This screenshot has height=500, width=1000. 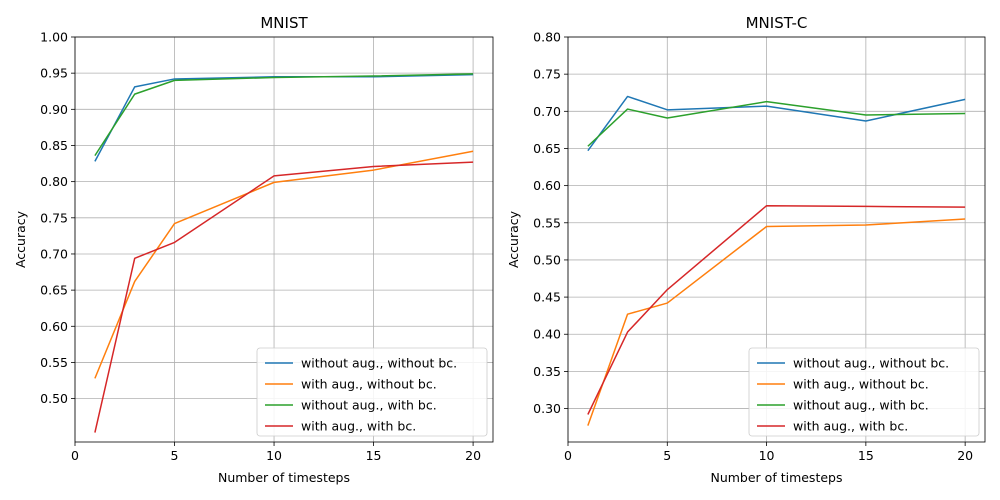 I want to click on y-tick-label: 0.30, so click(x=547, y=408).